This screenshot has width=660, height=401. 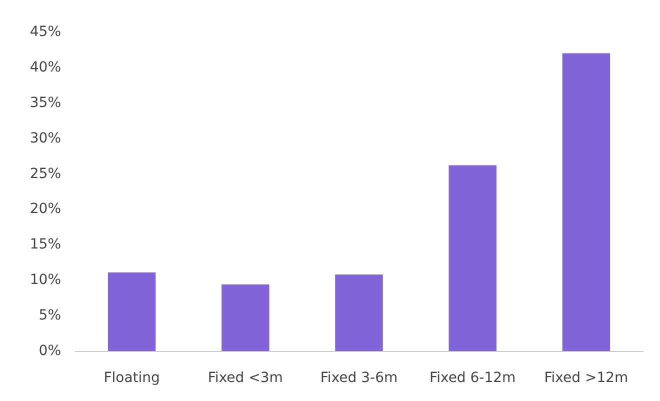 I want to click on y-tick-label: 30%, so click(x=45, y=138).